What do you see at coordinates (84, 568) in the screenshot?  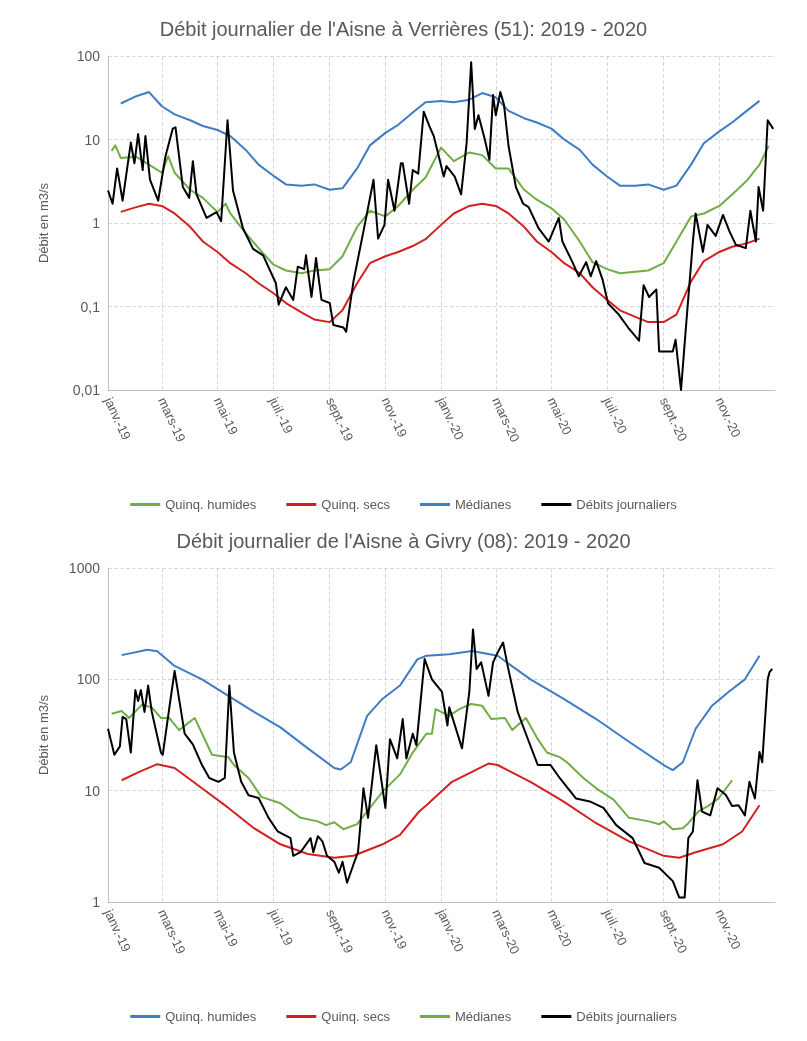 I see `y-tick-label: 1000` at bounding box center [84, 568].